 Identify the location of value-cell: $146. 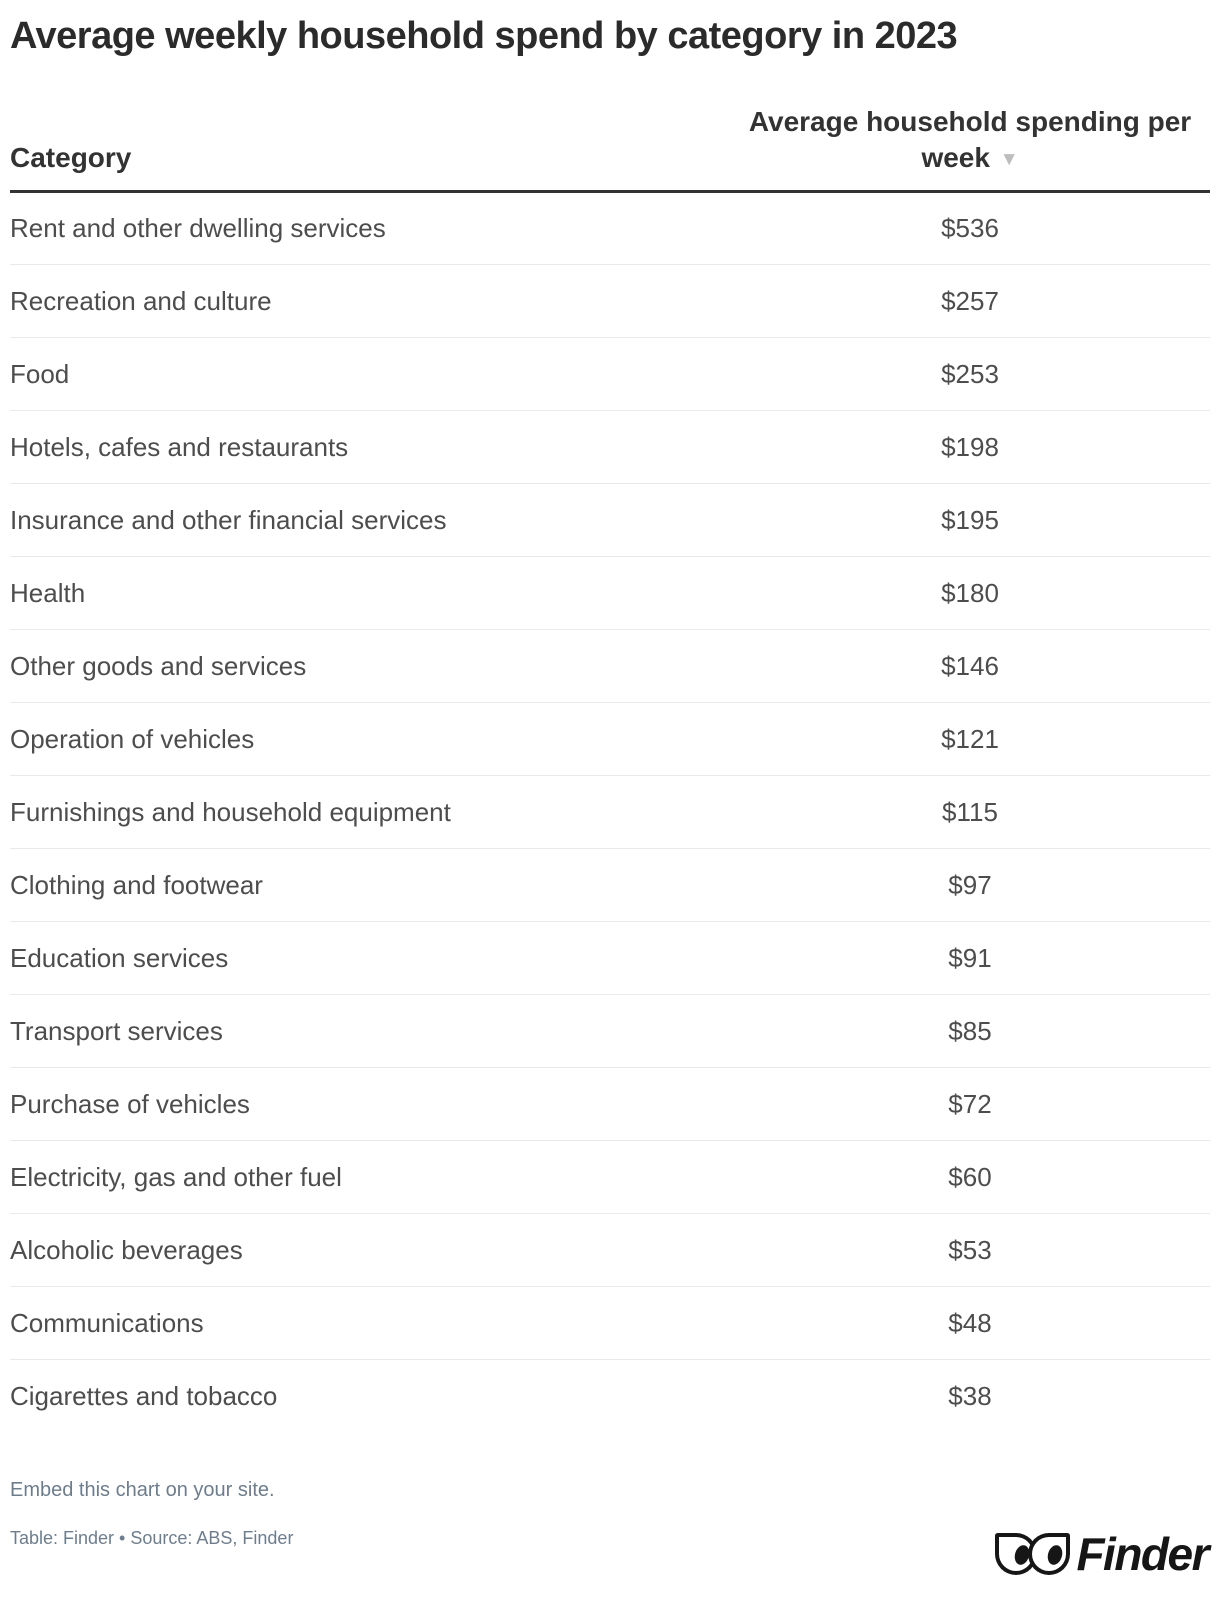
(970, 666).